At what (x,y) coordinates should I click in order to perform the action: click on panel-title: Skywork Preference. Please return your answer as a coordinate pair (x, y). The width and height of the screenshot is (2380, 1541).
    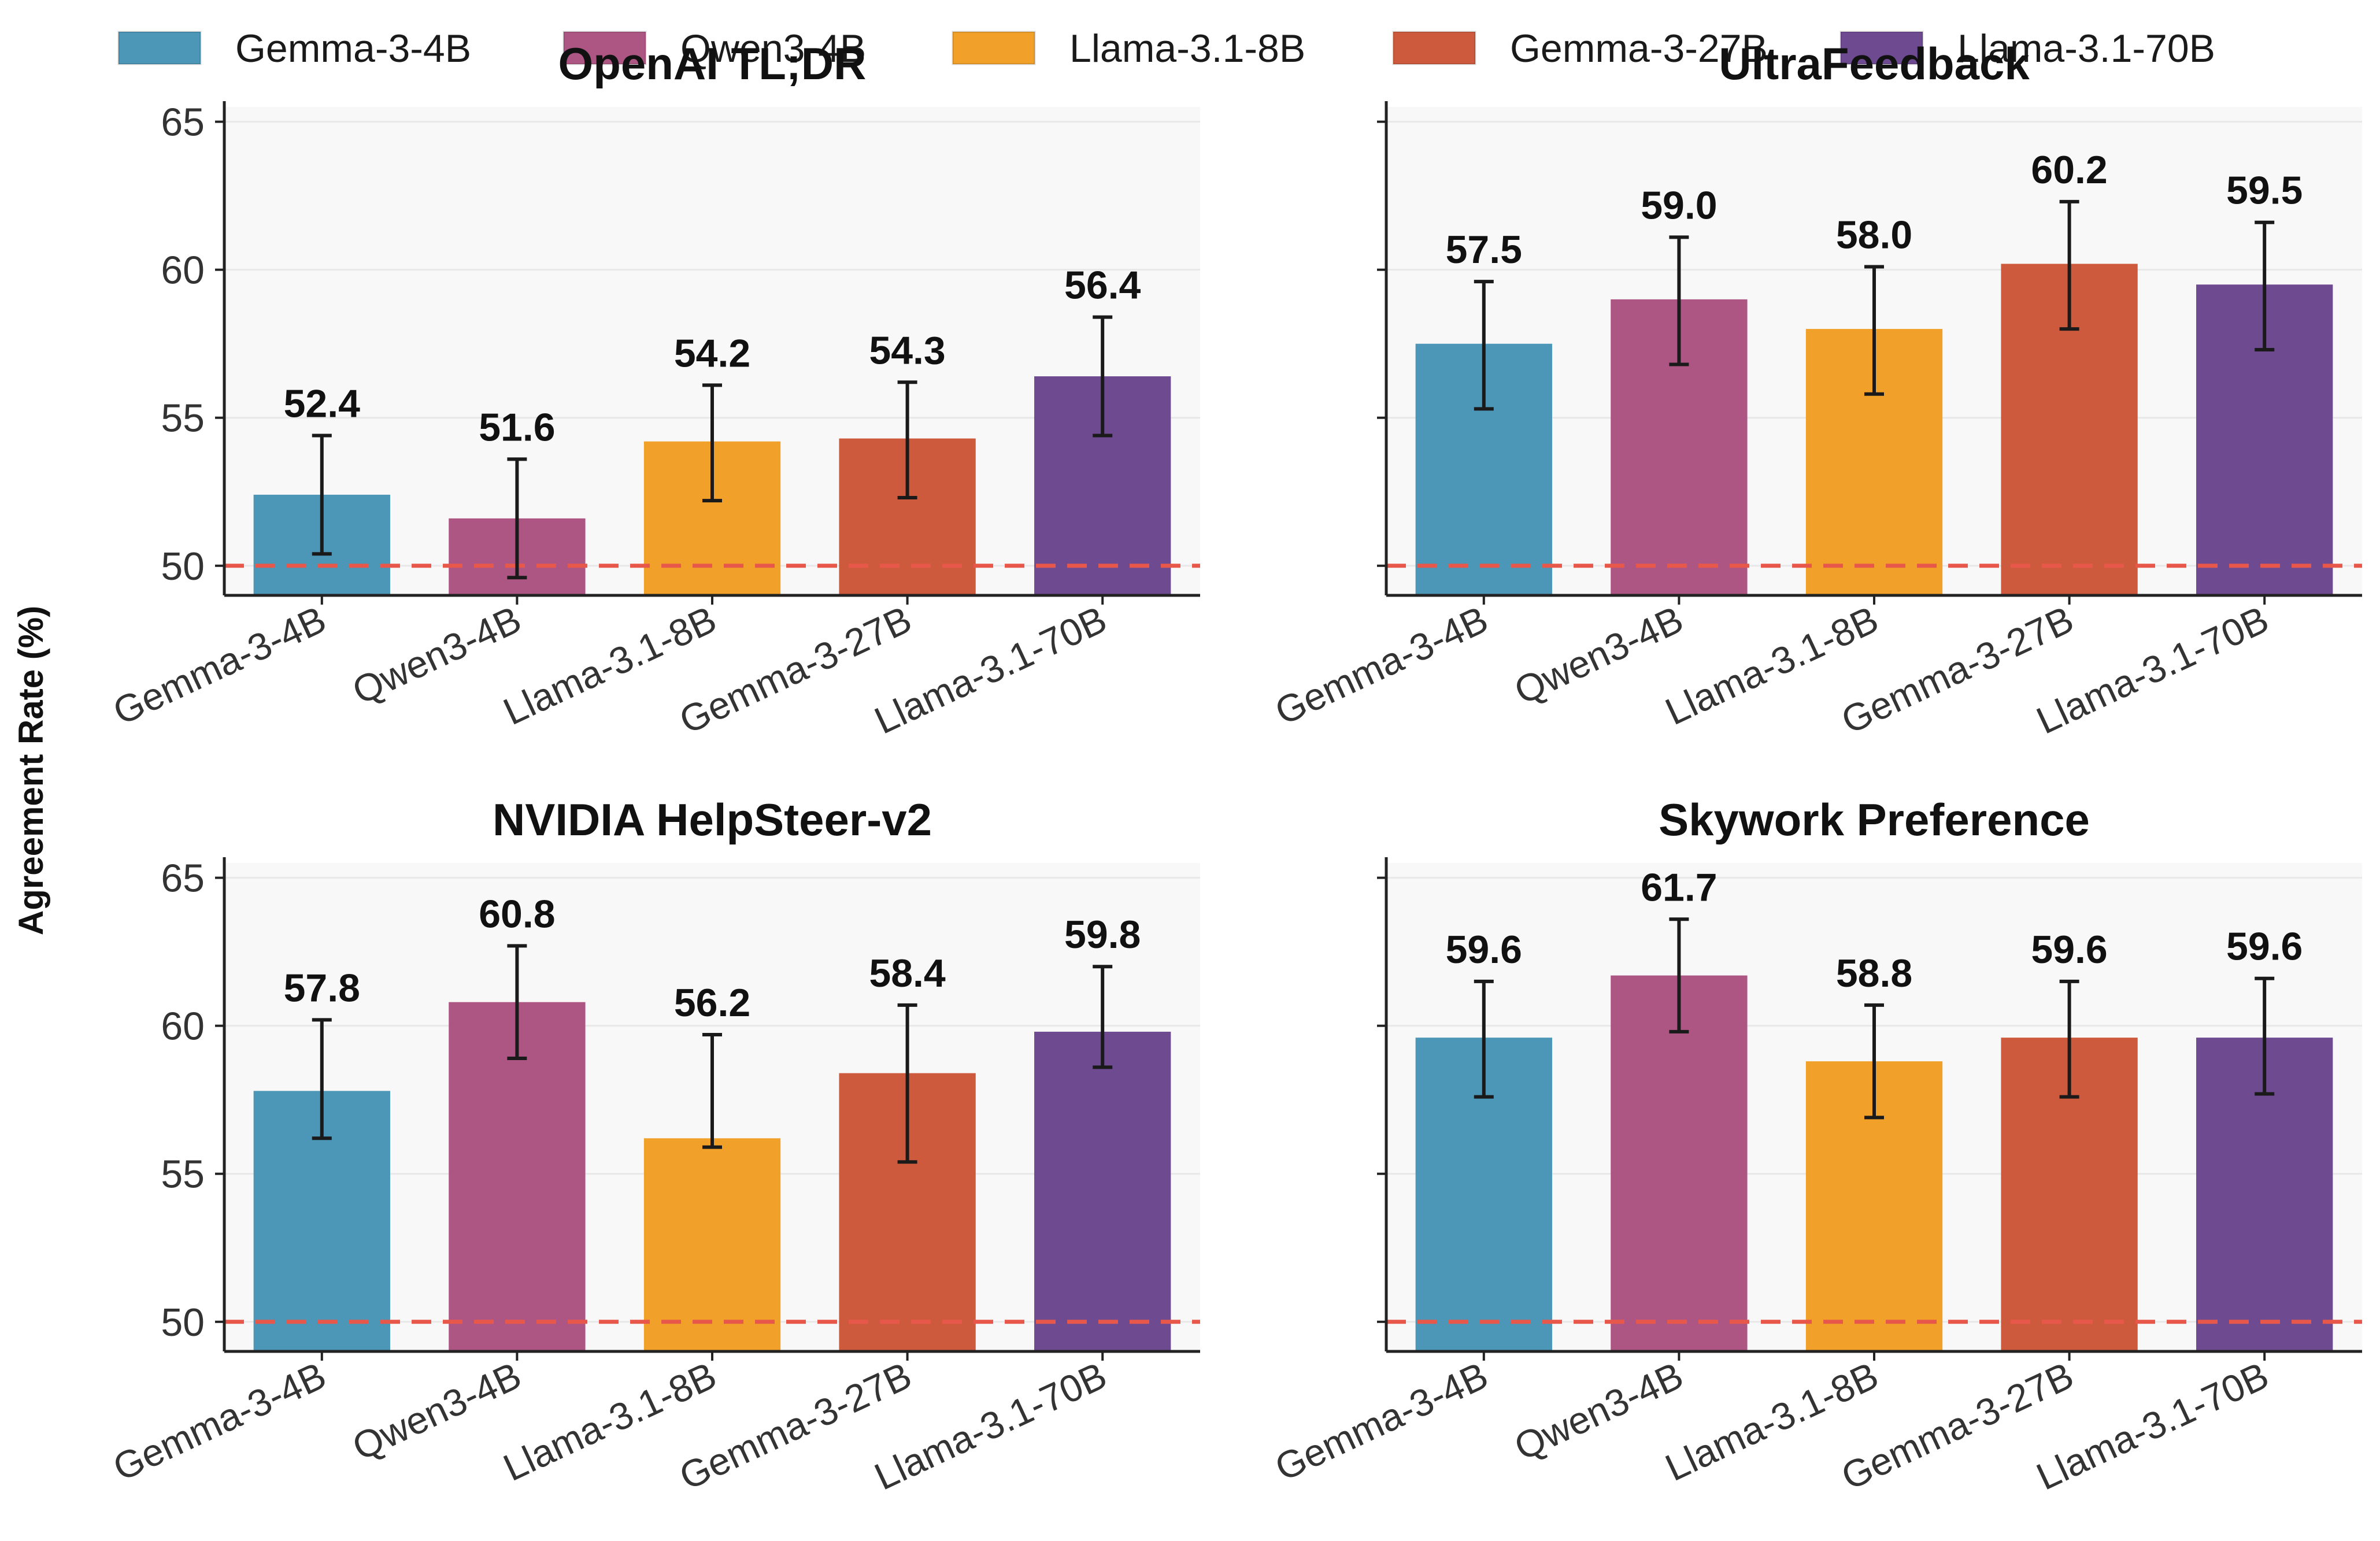
    Looking at the image, I should click on (1875, 819).